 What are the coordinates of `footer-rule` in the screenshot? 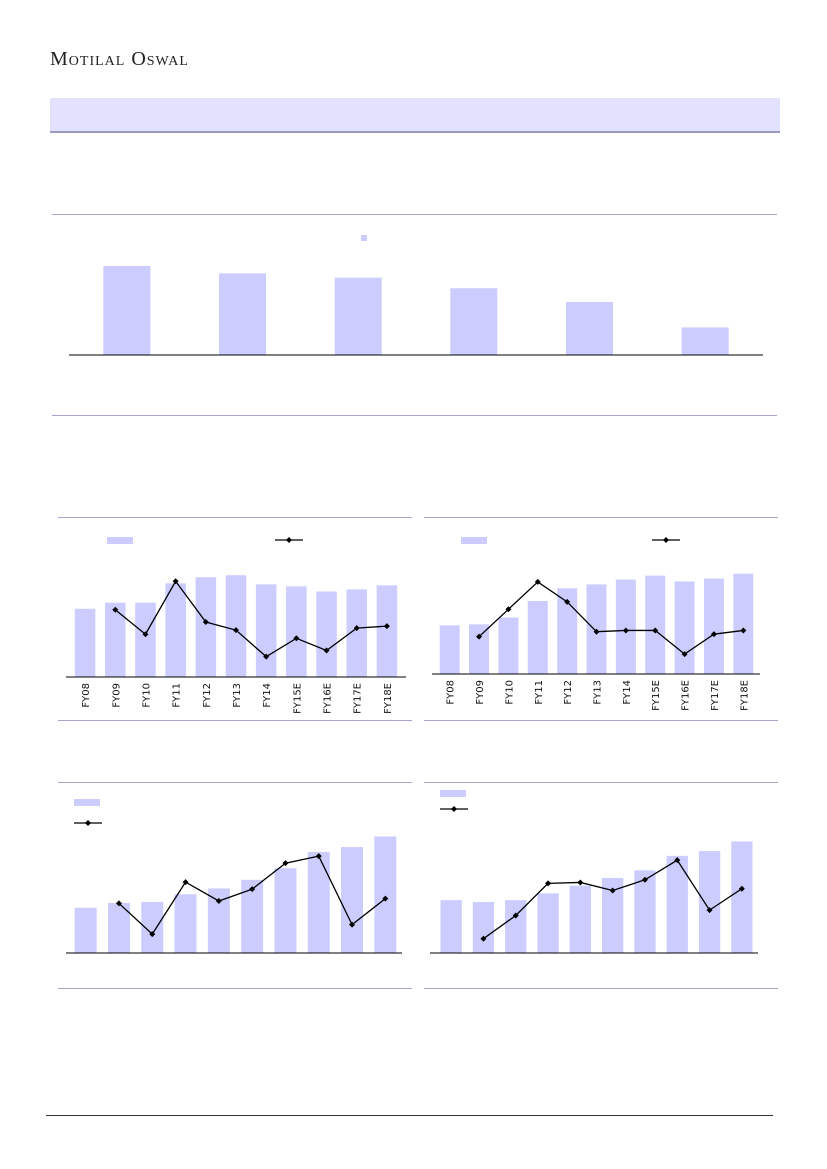 It's located at (409, 1115).